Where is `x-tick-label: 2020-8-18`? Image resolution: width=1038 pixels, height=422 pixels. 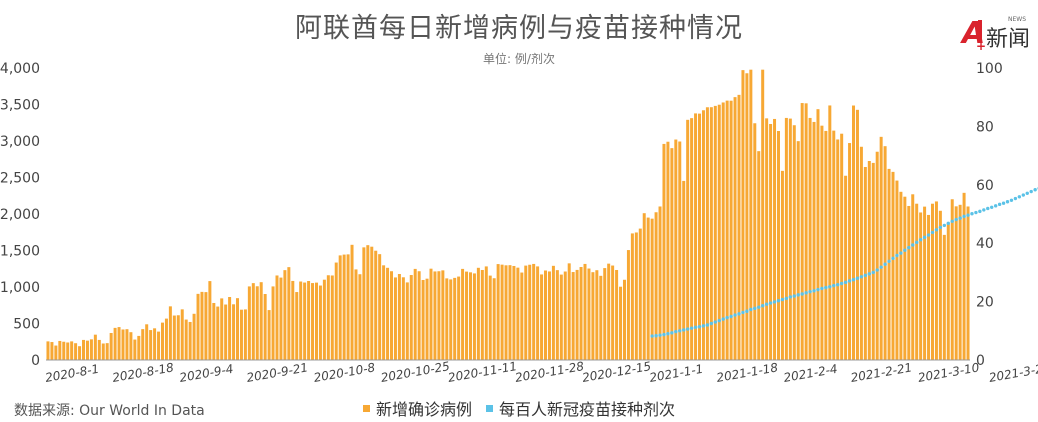 x-tick-label: 2020-8-18 is located at coordinates (143, 372).